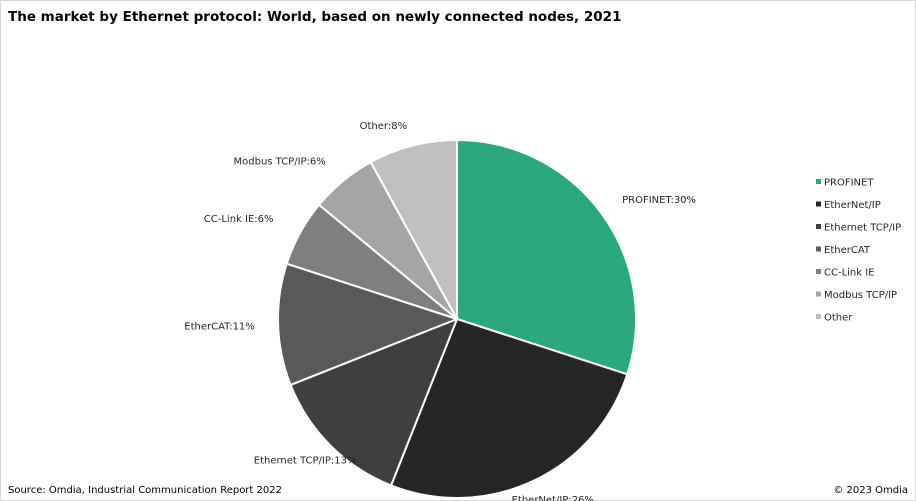 This screenshot has height=501, width=916. Describe the element at coordinates (546, 257) in the screenshot. I see `pie-slice-profinet` at that location.